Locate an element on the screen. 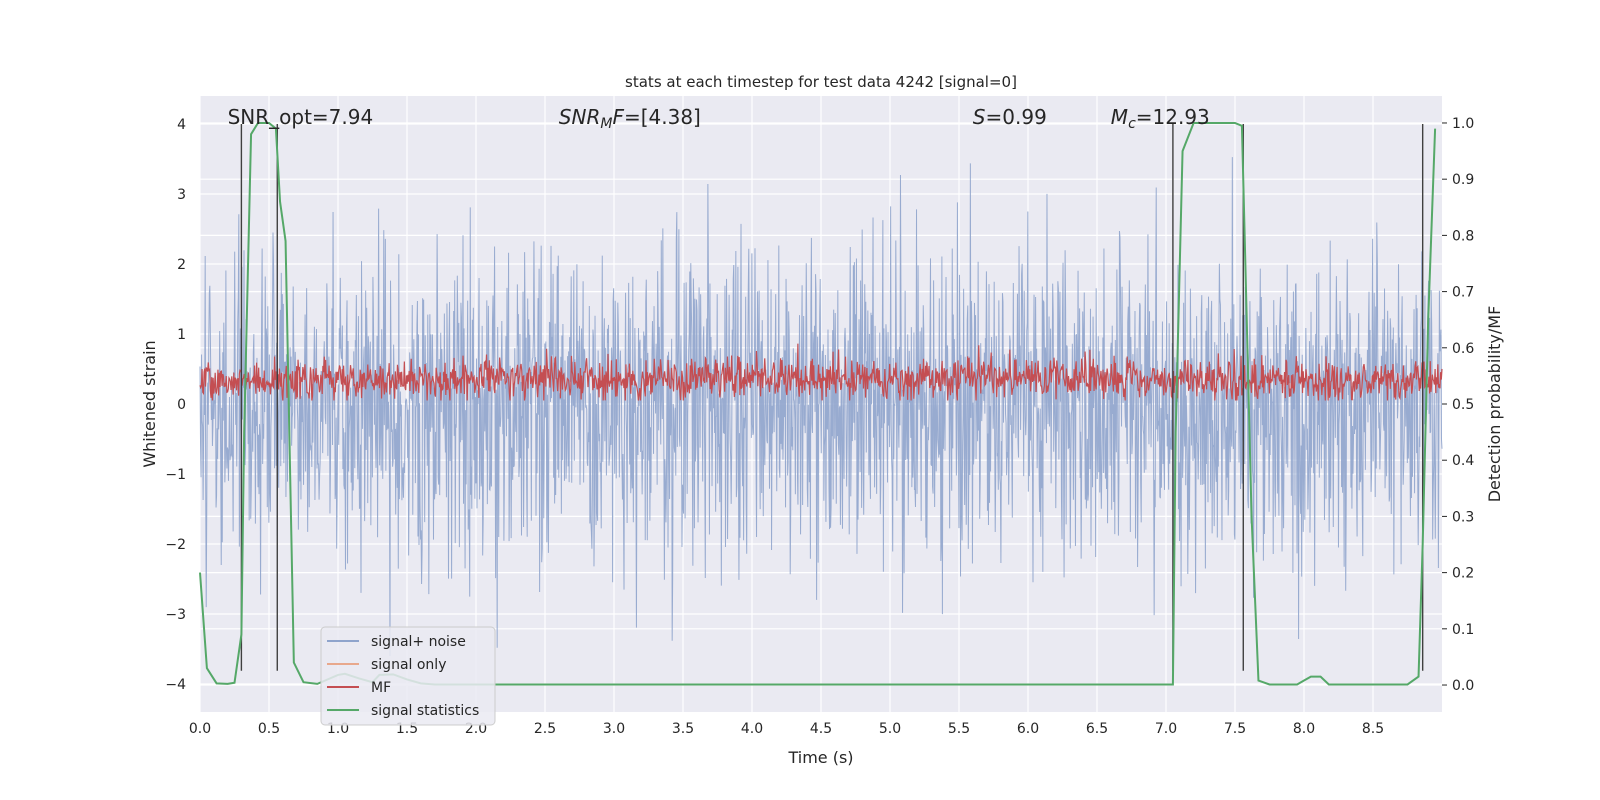 The width and height of the screenshot is (1600, 800). y2-axis-ticks: 1.0 0.9 0.8 0.7 0.6 0.5 0.4 0.3 0.2 0.1 0.0 is located at coordinates (1458, 405).